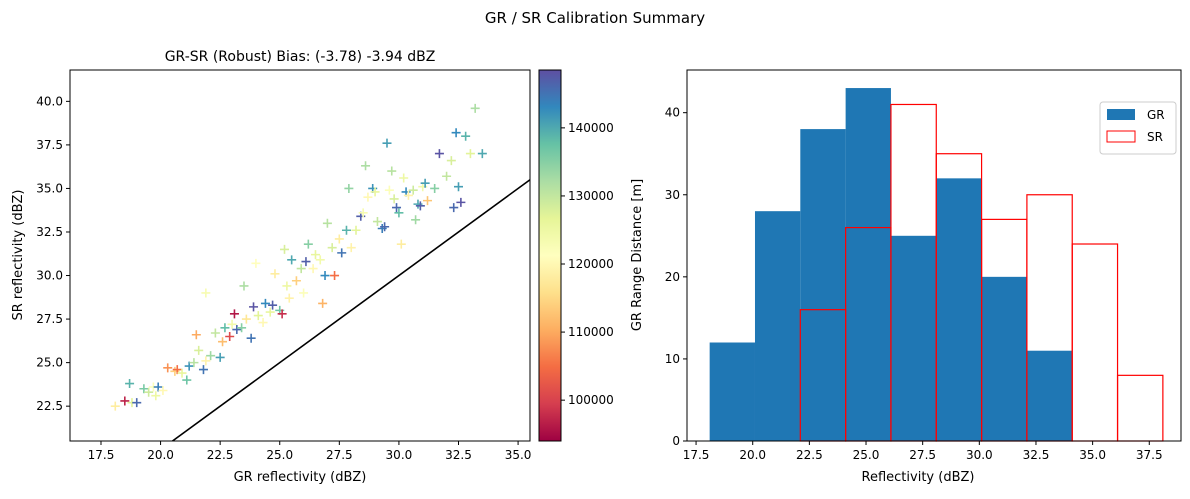  What do you see at coordinates (518, 455) in the screenshot?
I see `scatter-xtick-label: 35.0` at bounding box center [518, 455].